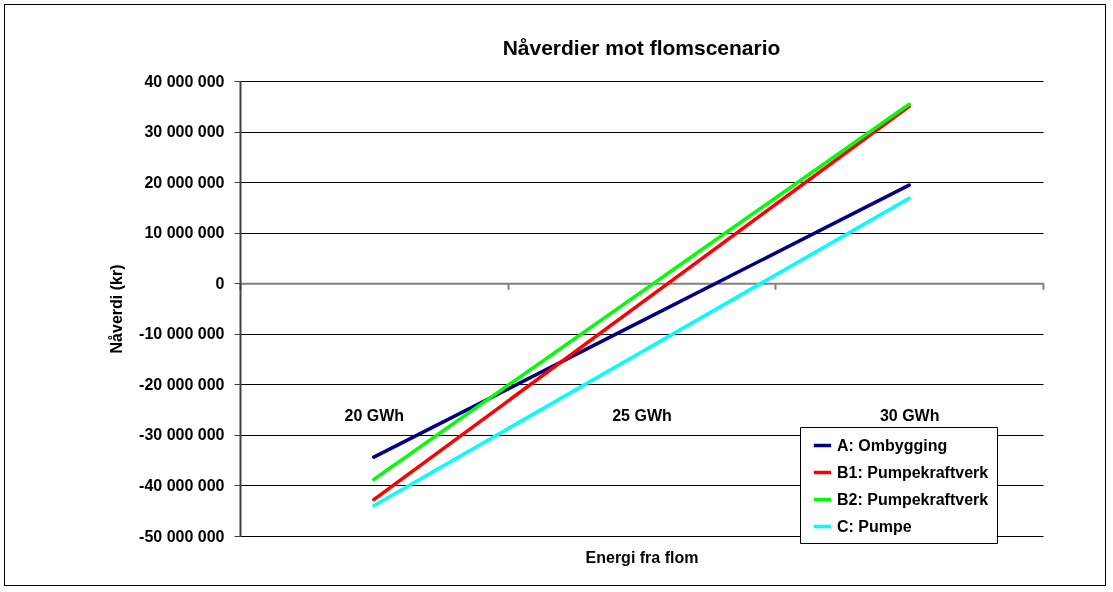  What do you see at coordinates (641, 47) in the screenshot?
I see `chart-title: Nåverdier mot flomscenario` at bounding box center [641, 47].